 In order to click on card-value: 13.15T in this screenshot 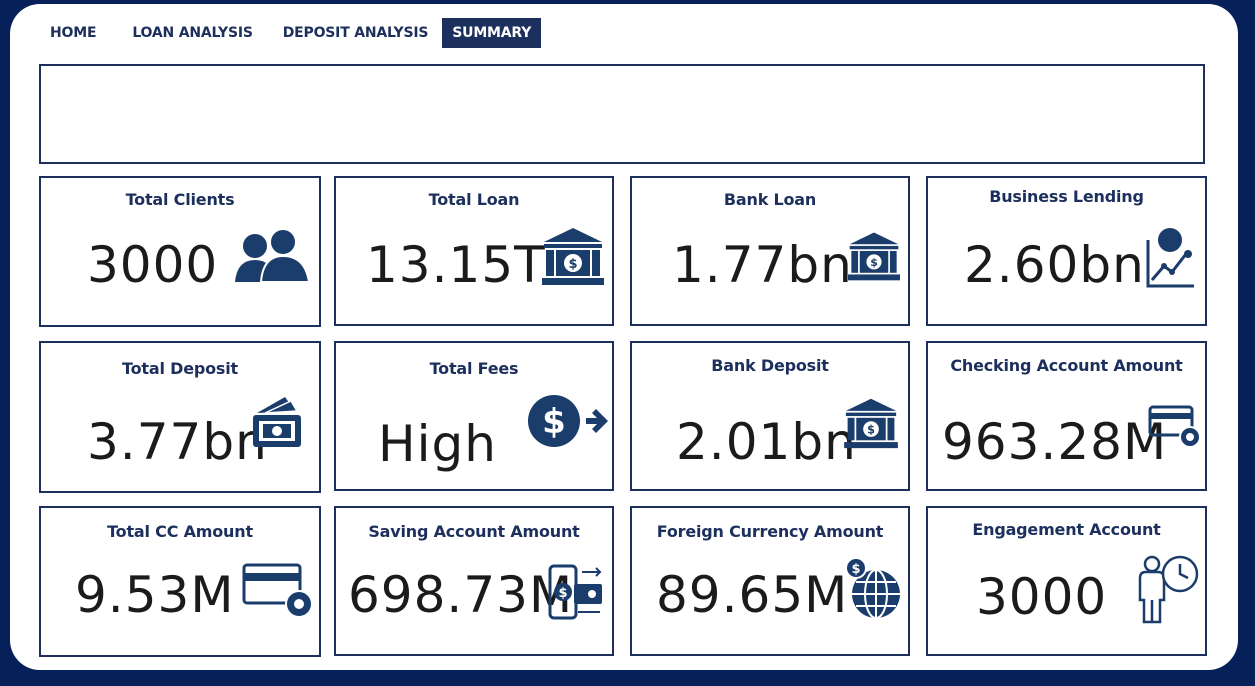, I will do `click(456, 265)`.